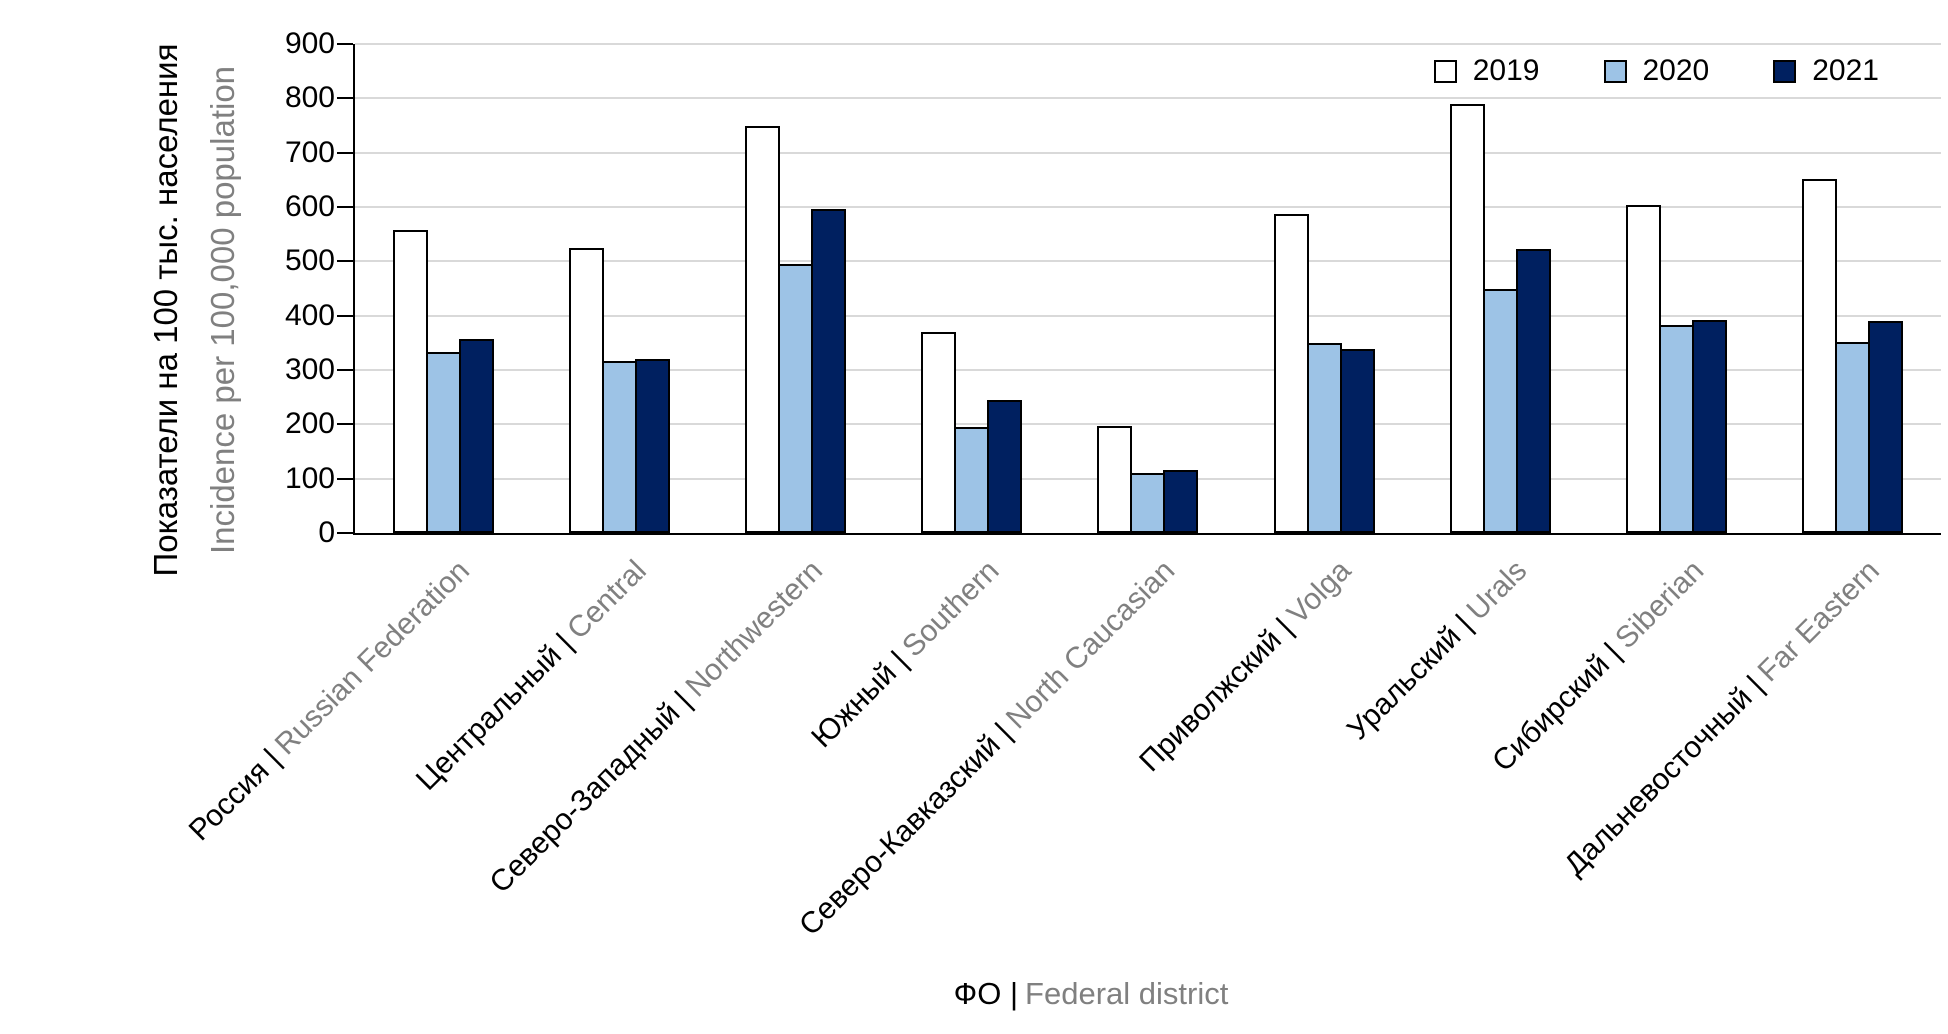 The height and width of the screenshot is (1034, 1948). Describe the element at coordinates (167, 288) in the screenshot. I see `y-axis-tick-labels: 0 100 200 300 400 500 600 700 800 900` at that location.